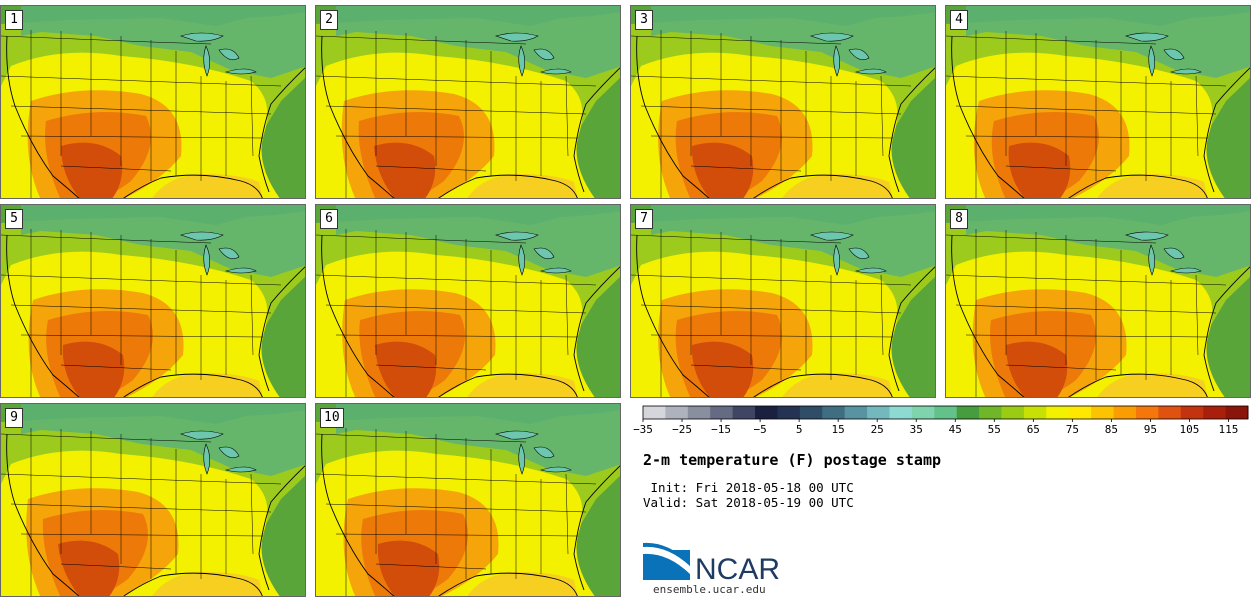  Describe the element at coordinates (153, 500) in the screenshot. I see `forecast-map-panel: 9` at that location.